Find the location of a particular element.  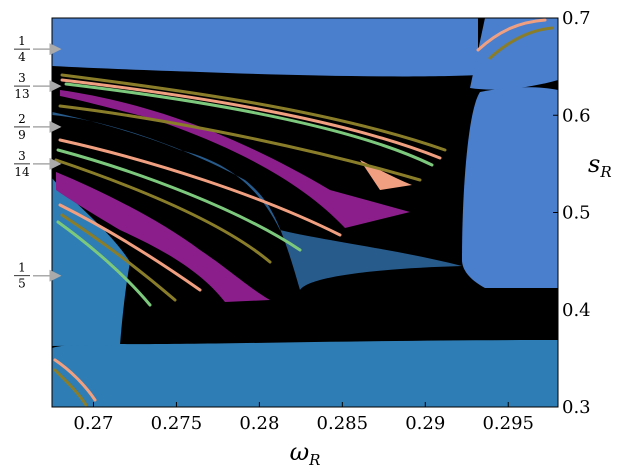

fraction-denominator: 13 is located at coordinates (21, 94).